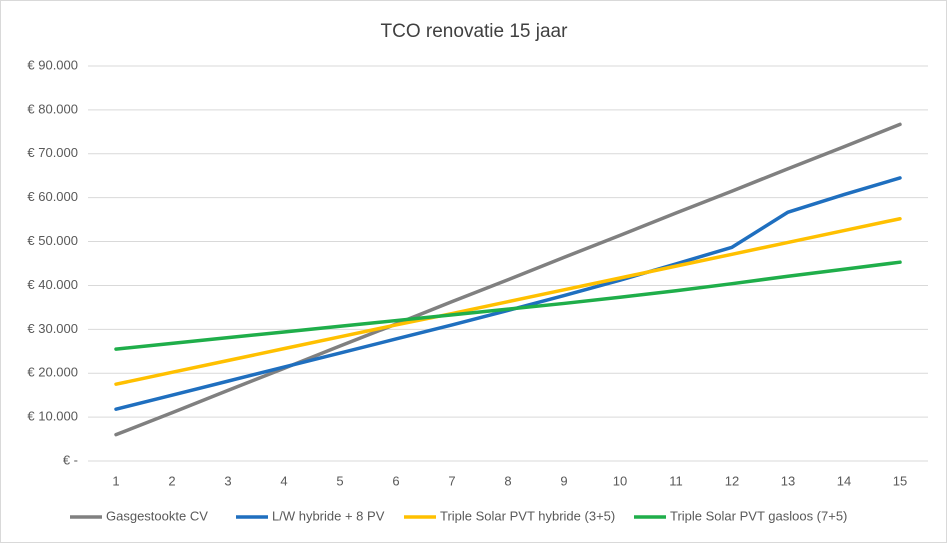 The height and width of the screenshot is (545, 949). Describe the element at coordinates (527, 515) in the screenshot. I see `legend-label: Triple Solar PVT hybride (3+5)` at that location.